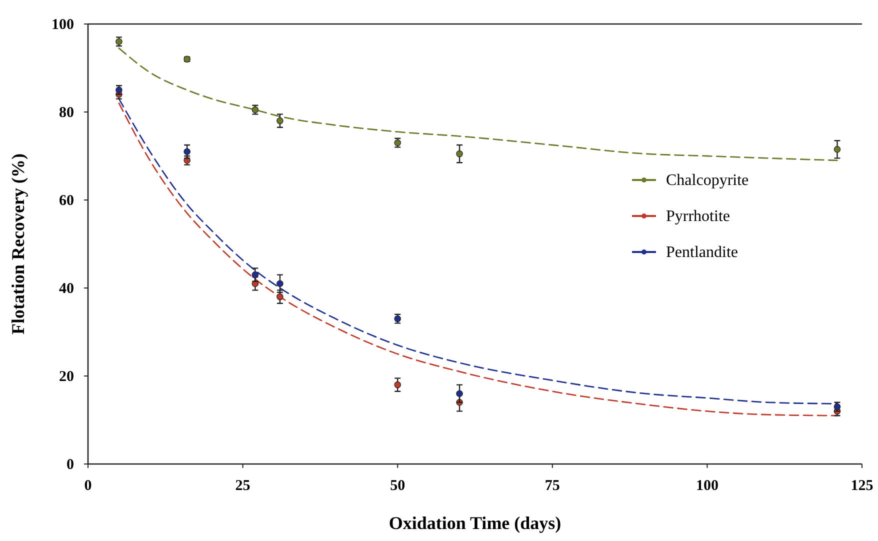  I want to click on y-tick-label: 20, so click(66, 377).